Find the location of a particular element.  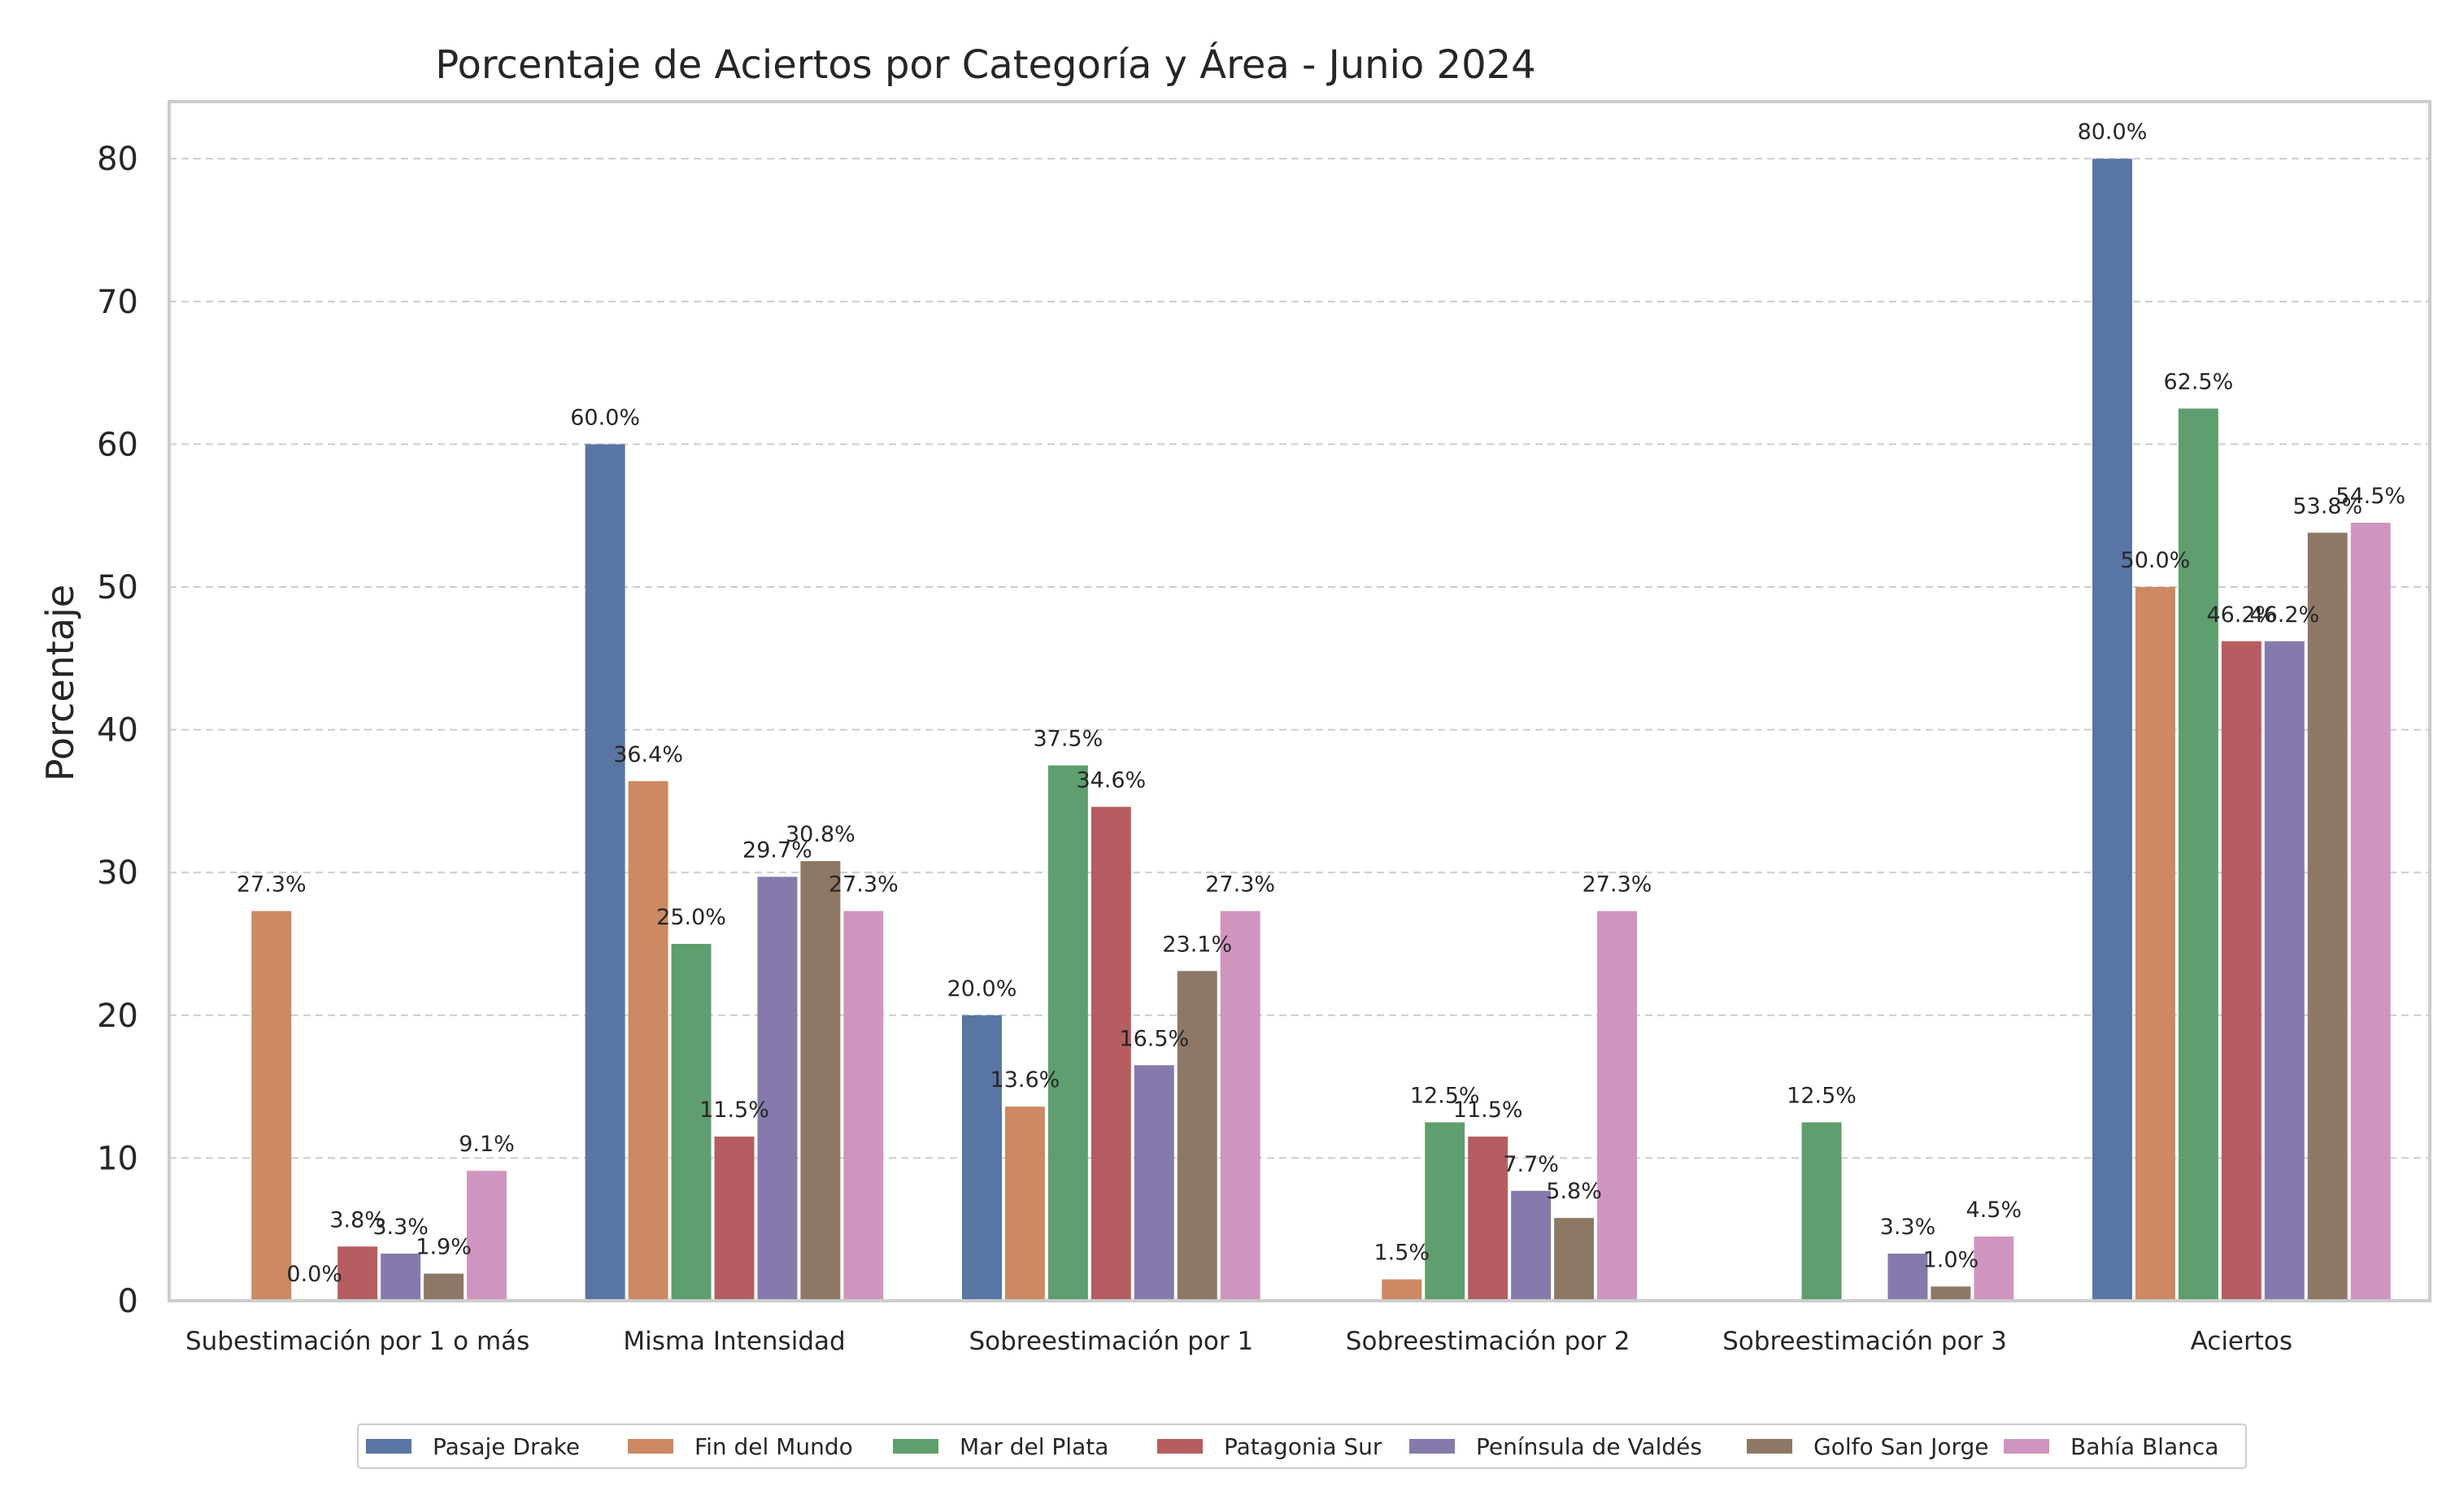

y-tick-label: 20 is located at coordinates (117, 1017).